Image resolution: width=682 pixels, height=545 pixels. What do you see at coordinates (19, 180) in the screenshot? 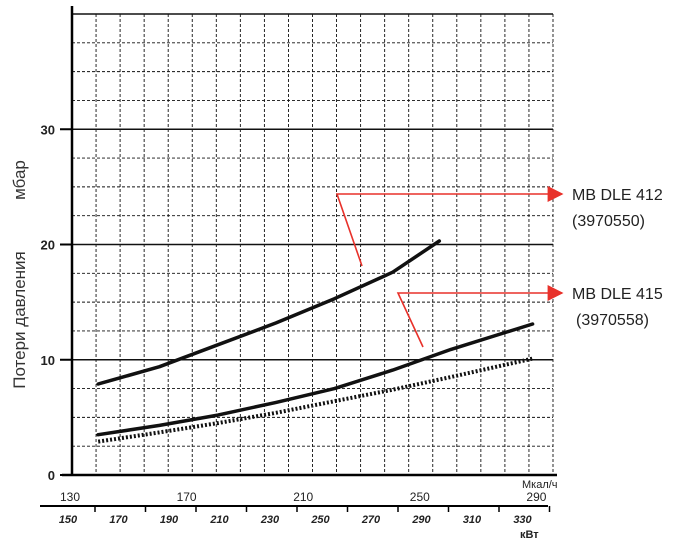
I see `y-axis-unit-label: мбар` at bounding box center [19, 180].